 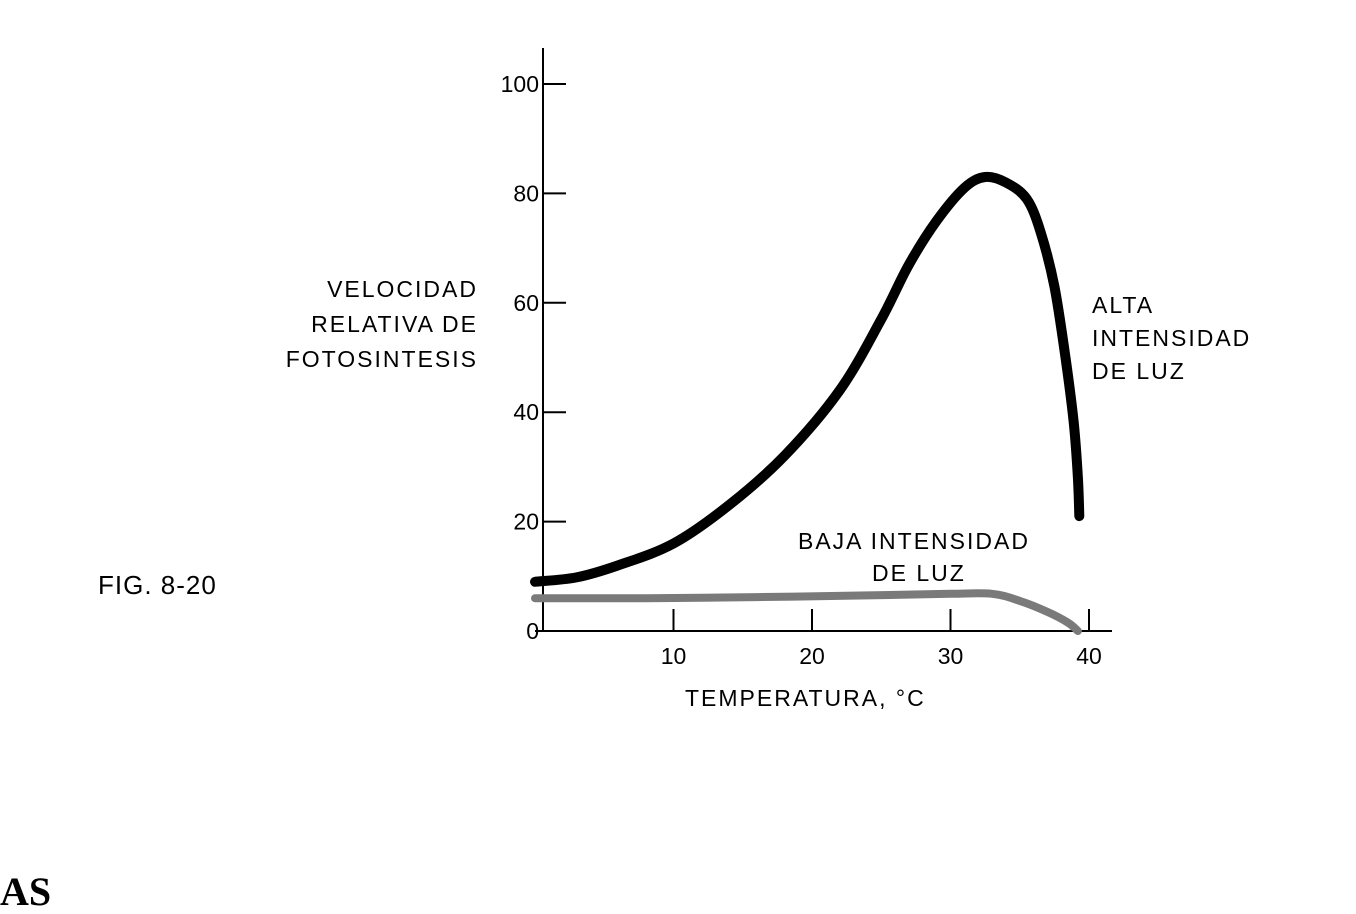 What do you see at coordinates (881, 639) in the screenshot?
I see `x-axis-ticks: 10 20 30 40` at bounding box center [881, 639].